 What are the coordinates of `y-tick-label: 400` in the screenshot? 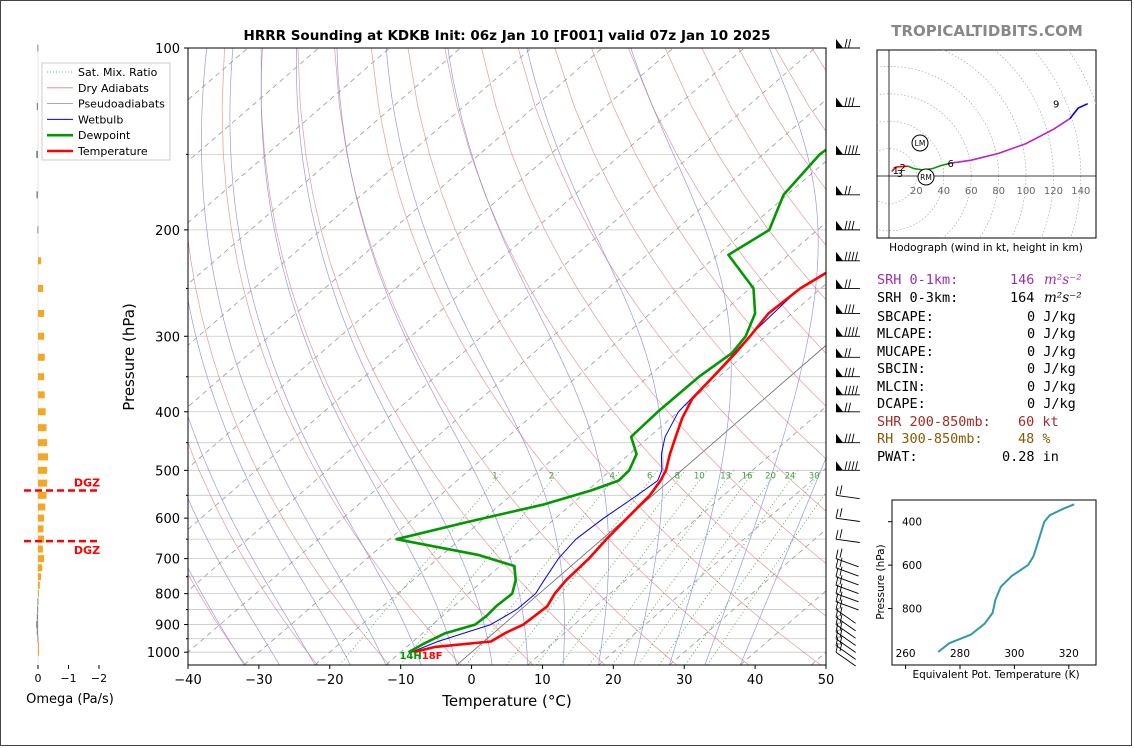 It's located at (167, 413).